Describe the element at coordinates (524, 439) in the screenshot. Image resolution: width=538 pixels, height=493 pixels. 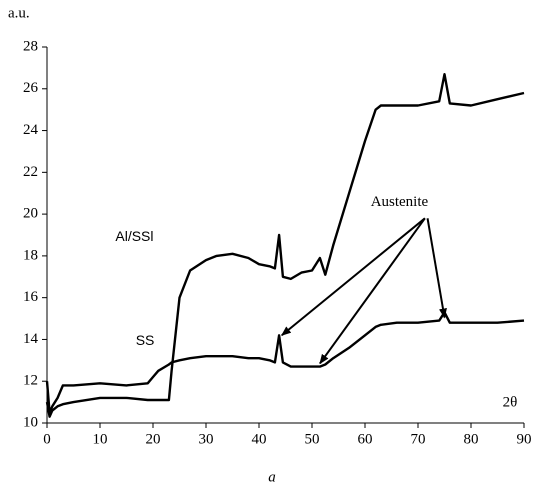
I see `x-tick-label: 90` at that location.